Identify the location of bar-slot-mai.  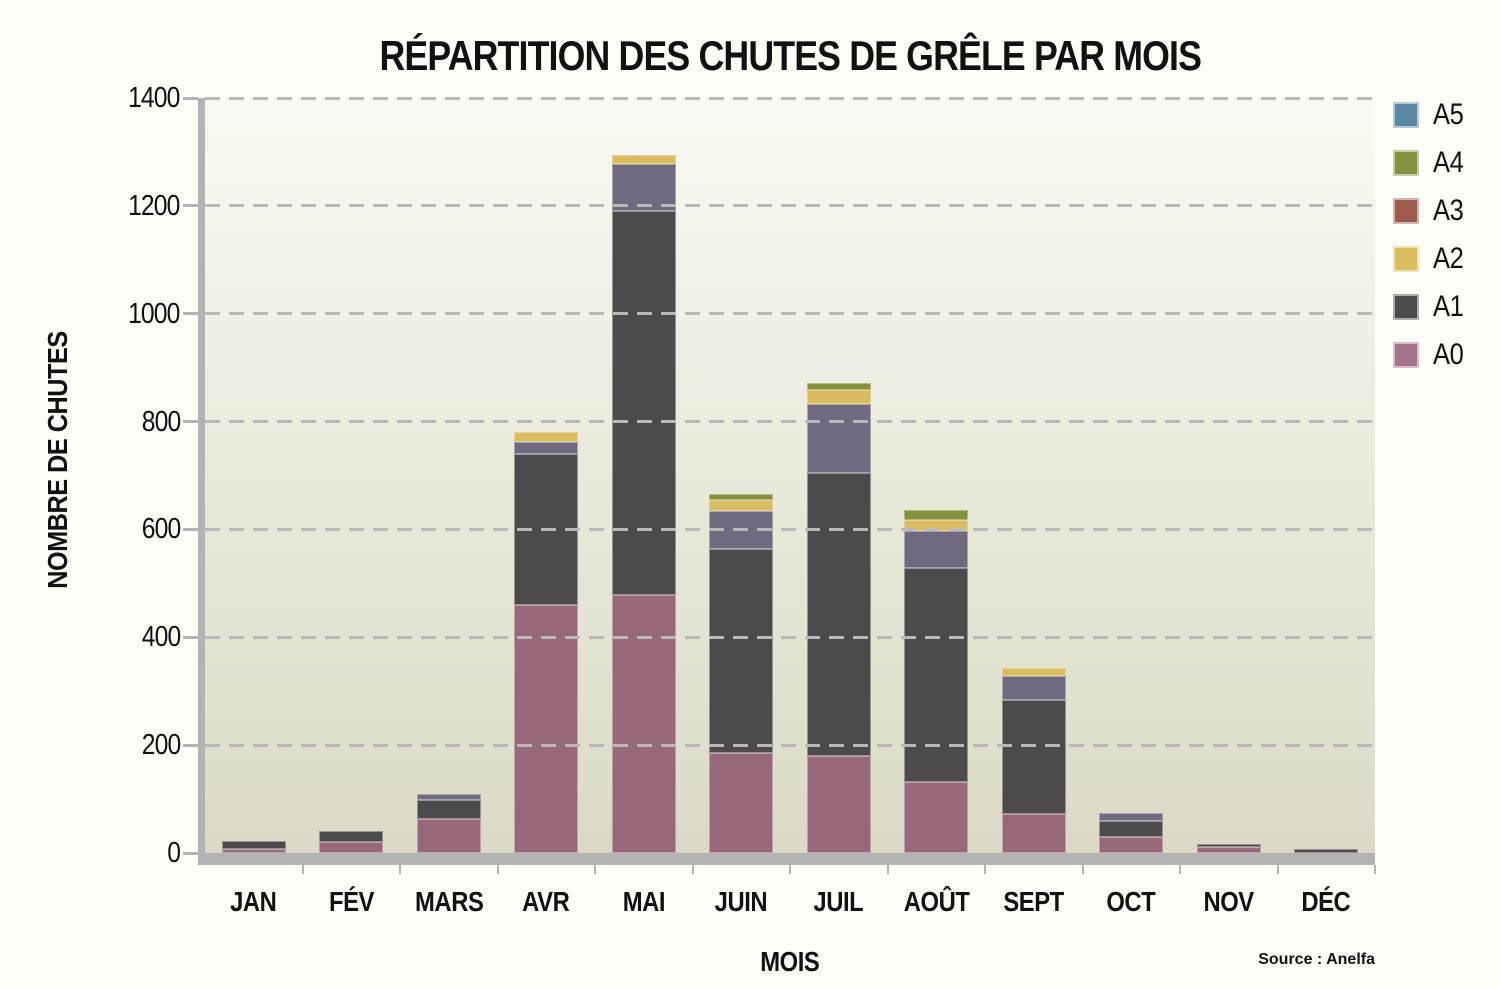
(644, 475).